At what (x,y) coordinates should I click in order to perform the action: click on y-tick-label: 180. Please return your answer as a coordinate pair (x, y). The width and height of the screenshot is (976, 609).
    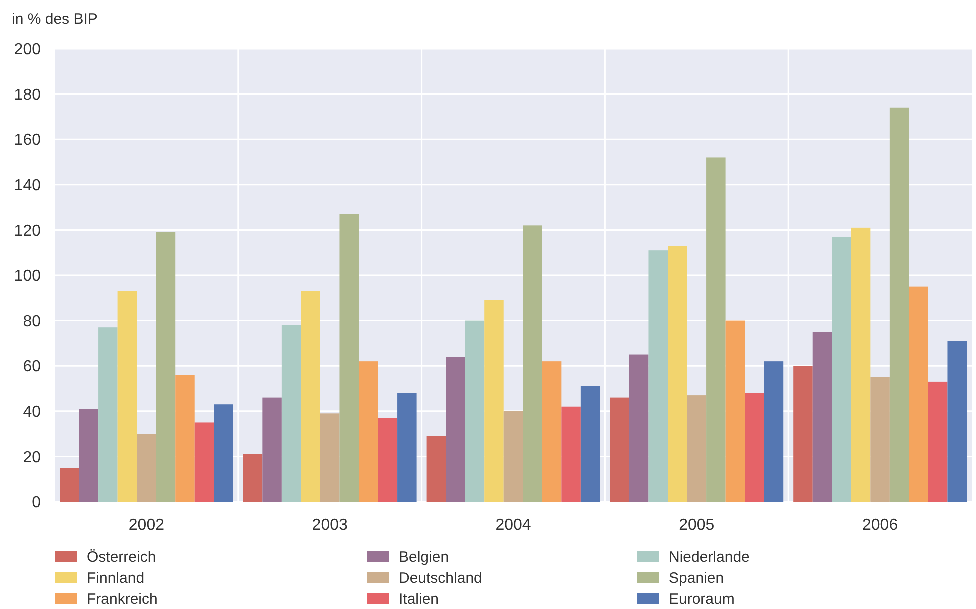
    Looking at the image, I should click on (28, 95).